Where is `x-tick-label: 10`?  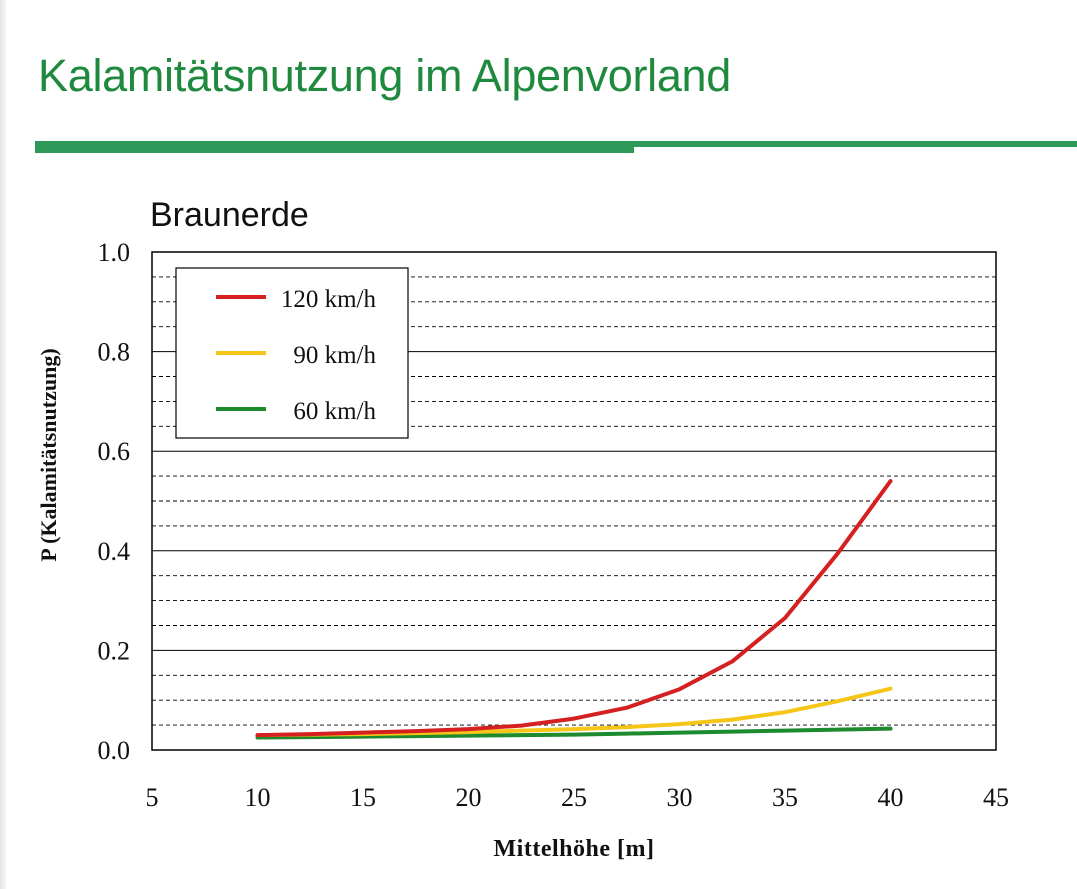
x-tick-label: 10 is located at coordinates (258, 797).